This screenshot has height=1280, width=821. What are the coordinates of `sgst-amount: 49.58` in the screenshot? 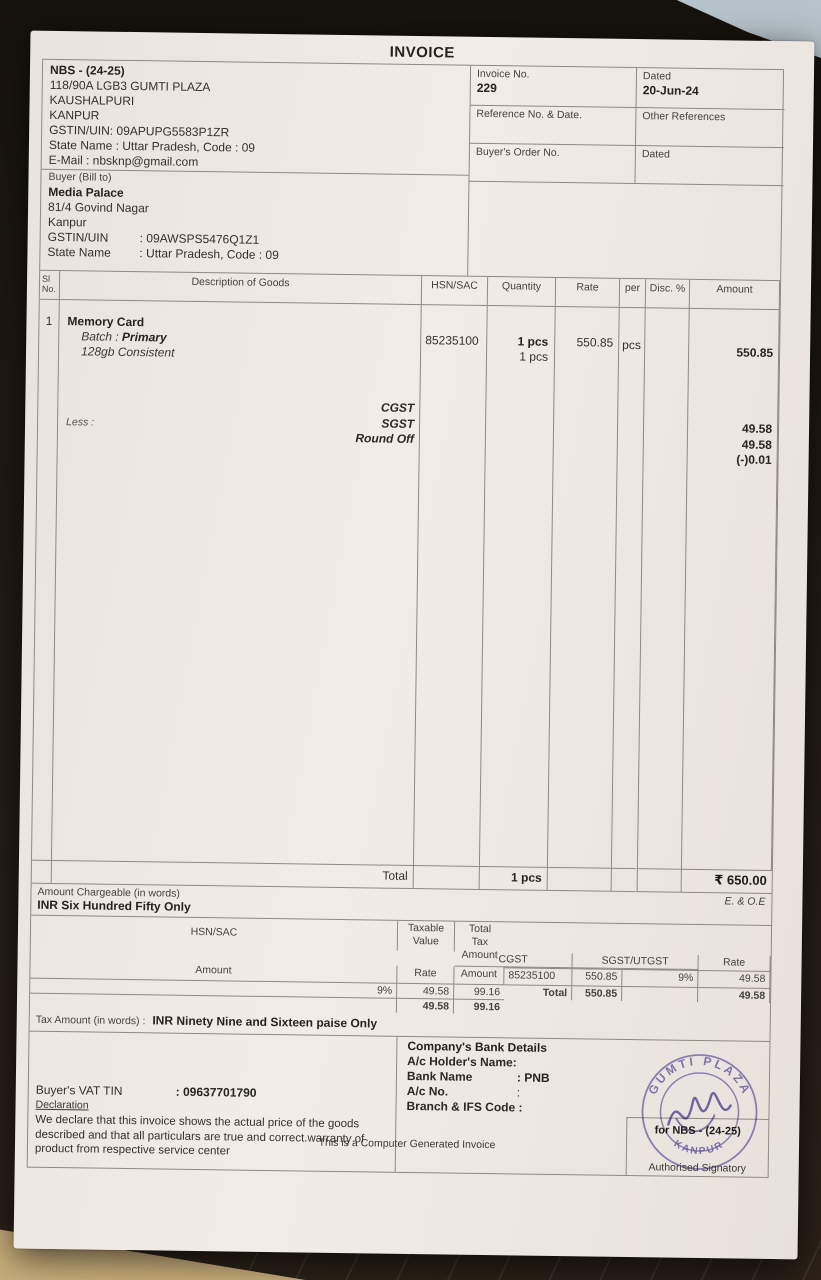 It's located at (756, 444).